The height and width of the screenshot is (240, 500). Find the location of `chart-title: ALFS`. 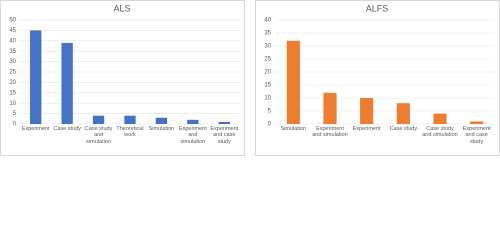

chart-title: ALFS is located at coordinates (377, 8).